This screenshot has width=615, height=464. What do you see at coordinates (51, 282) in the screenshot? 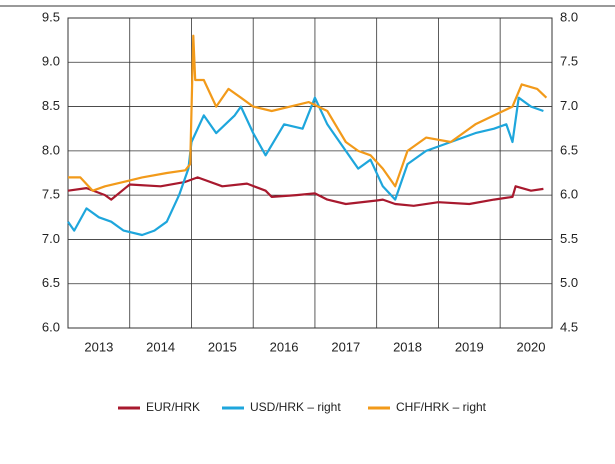
I see `y-tick-label: 6.5` at bounding box center [51, 282].